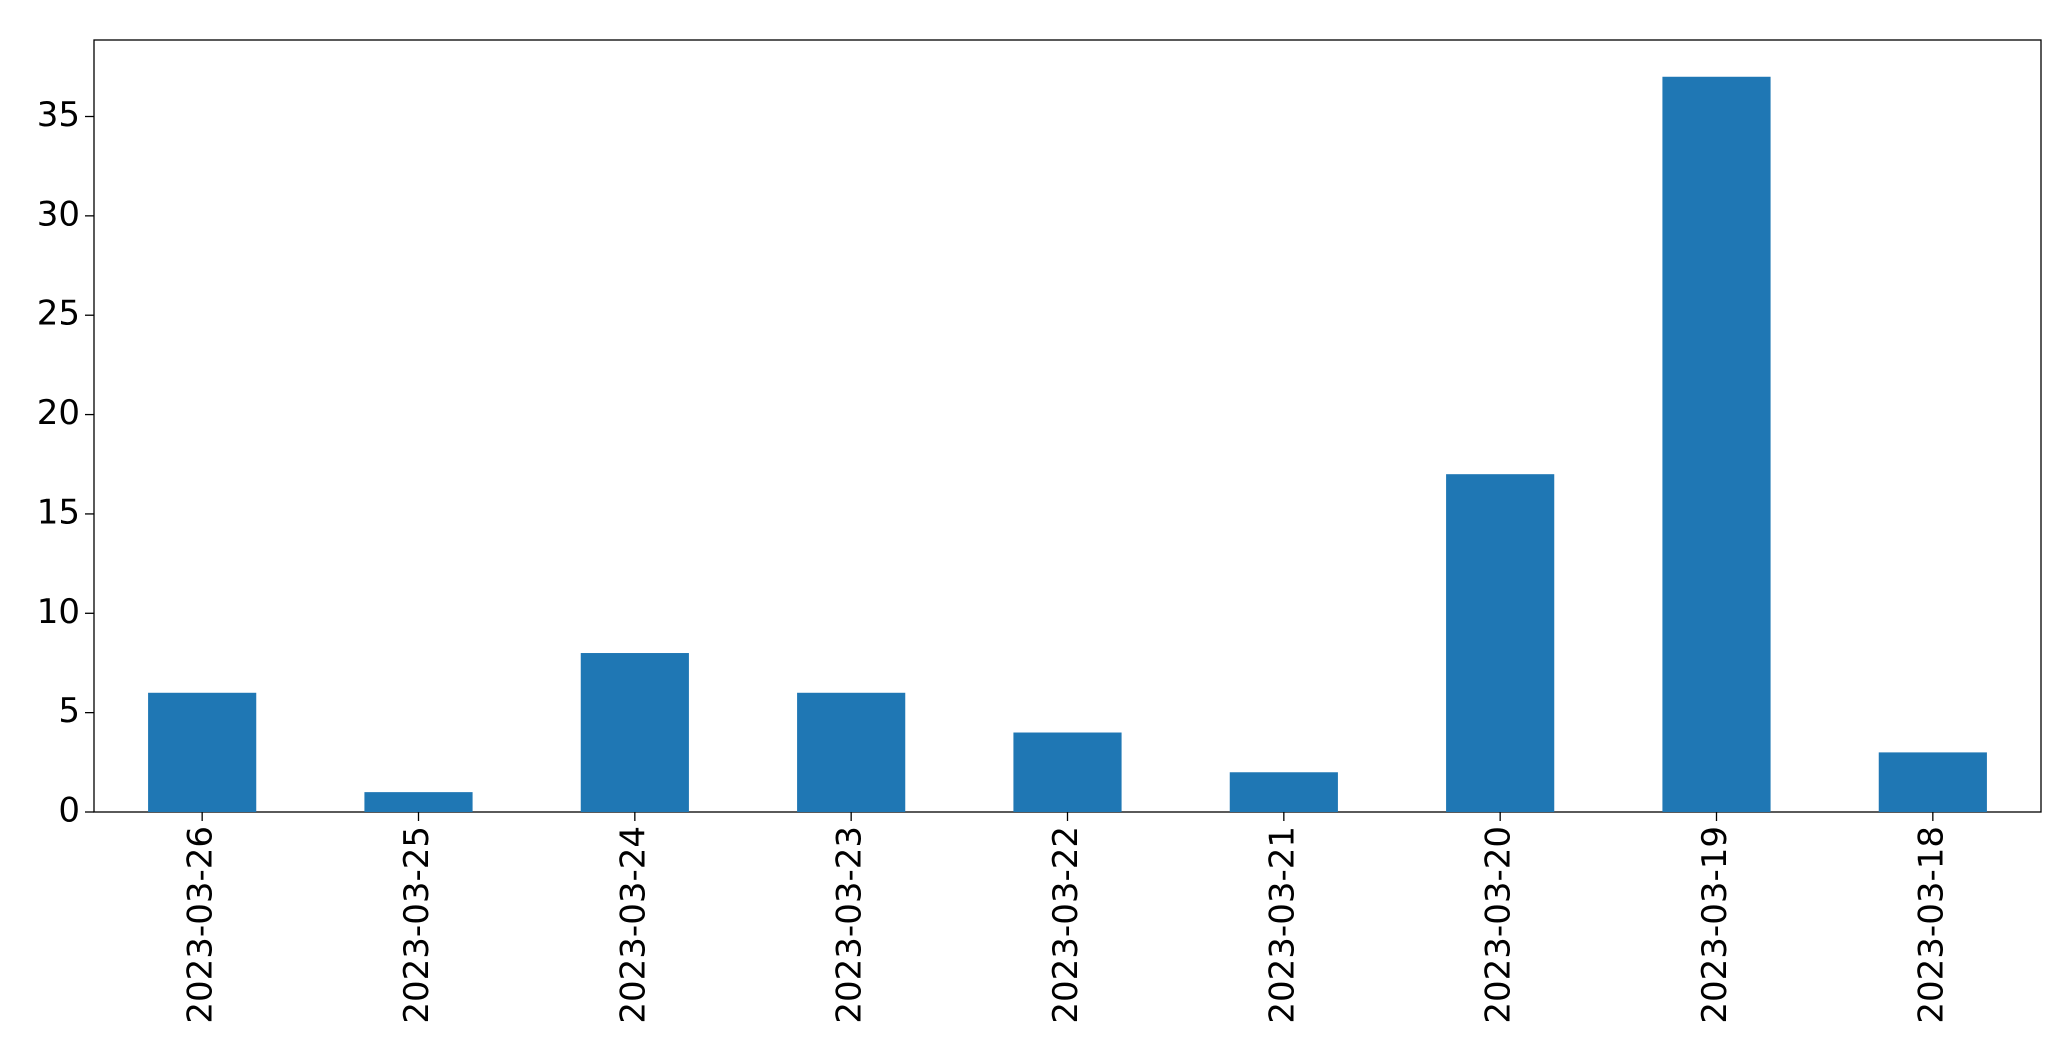  Describe the element at coordinates (850, 925) in the screenshot. I see `x-tick-label: 2023-03-23` at that location.